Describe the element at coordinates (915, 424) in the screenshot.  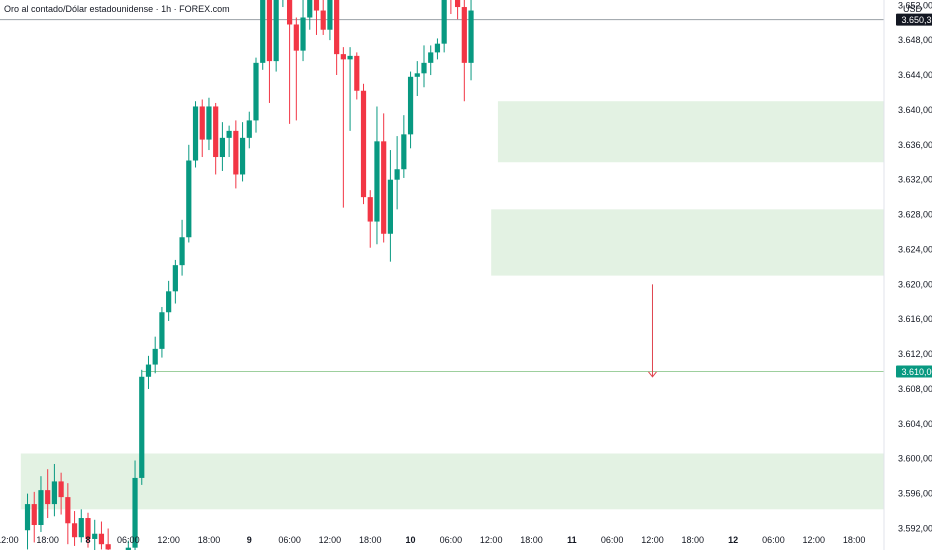
I see `price-tick-label: 3.604,00` at that location.